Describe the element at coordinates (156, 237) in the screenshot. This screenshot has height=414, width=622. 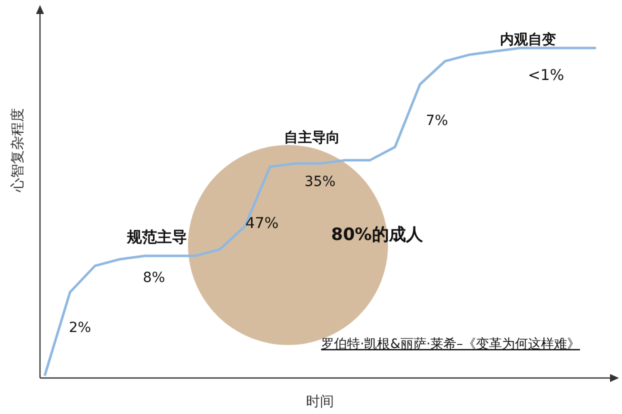
I see `annotation: 规范主导` at that location.